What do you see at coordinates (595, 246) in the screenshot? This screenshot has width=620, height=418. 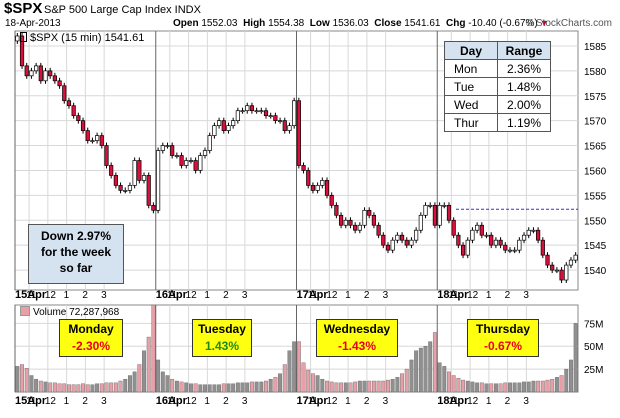 I see `y-tick-label: 1545` at bounding box center [595, 246].